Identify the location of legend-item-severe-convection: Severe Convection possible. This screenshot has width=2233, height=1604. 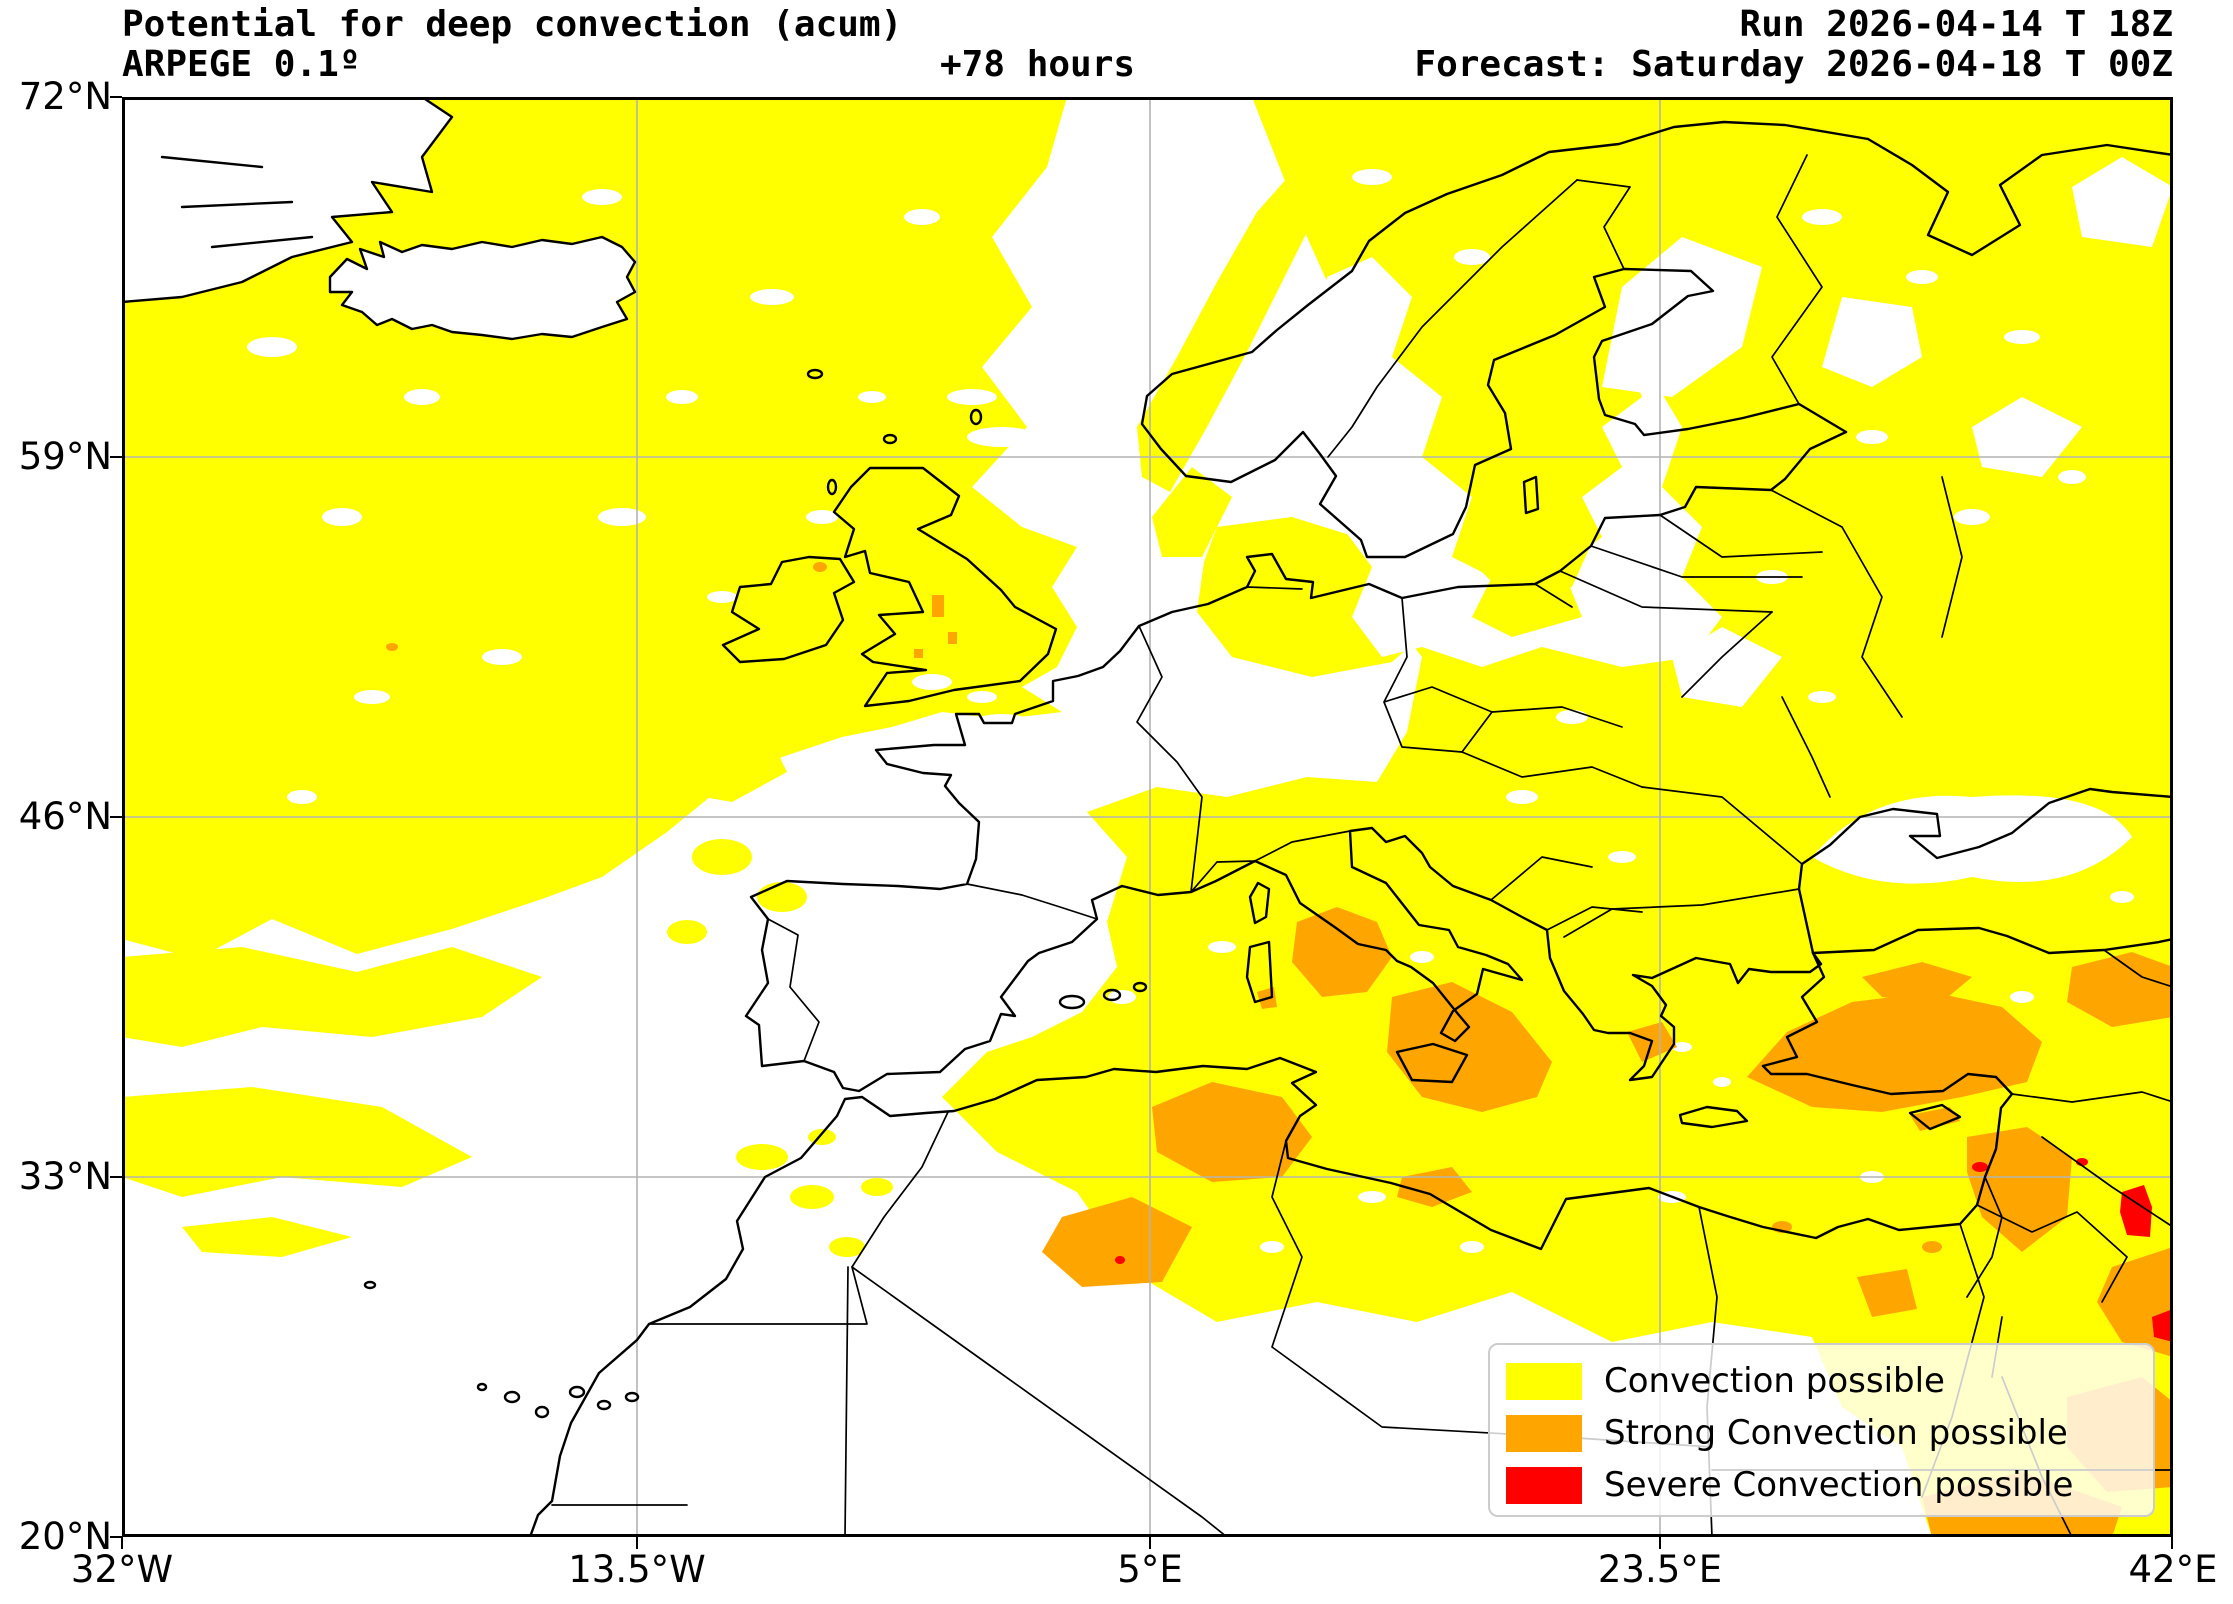
(1829, 1485).